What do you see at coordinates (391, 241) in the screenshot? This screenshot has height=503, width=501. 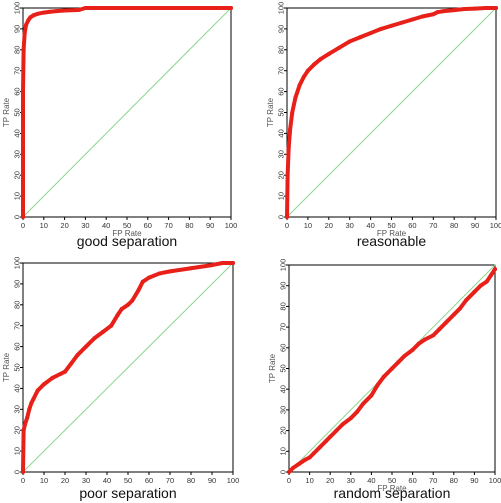 I see `panel-caption: reasonable` at bounding box center [391, 241].